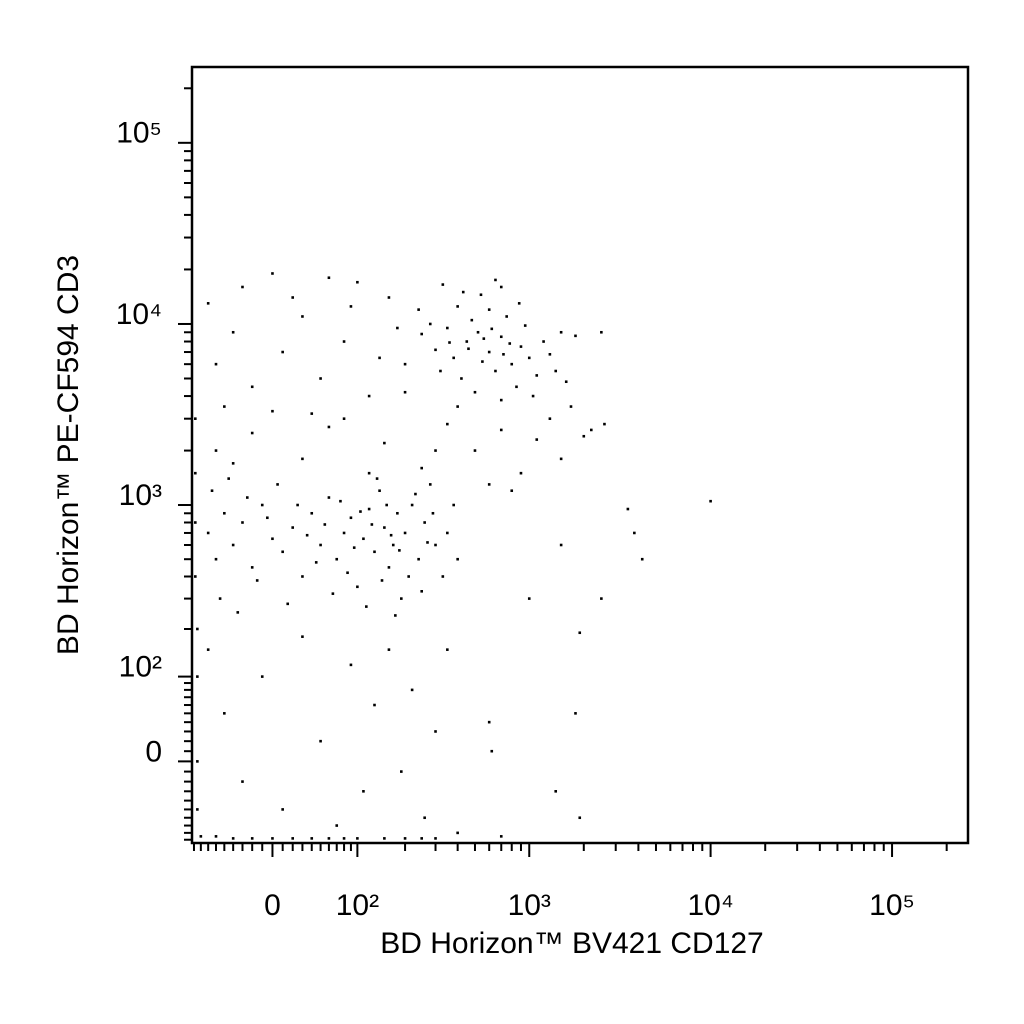  I want to click on x-tick-label: 10⁵, so click(892, 905).